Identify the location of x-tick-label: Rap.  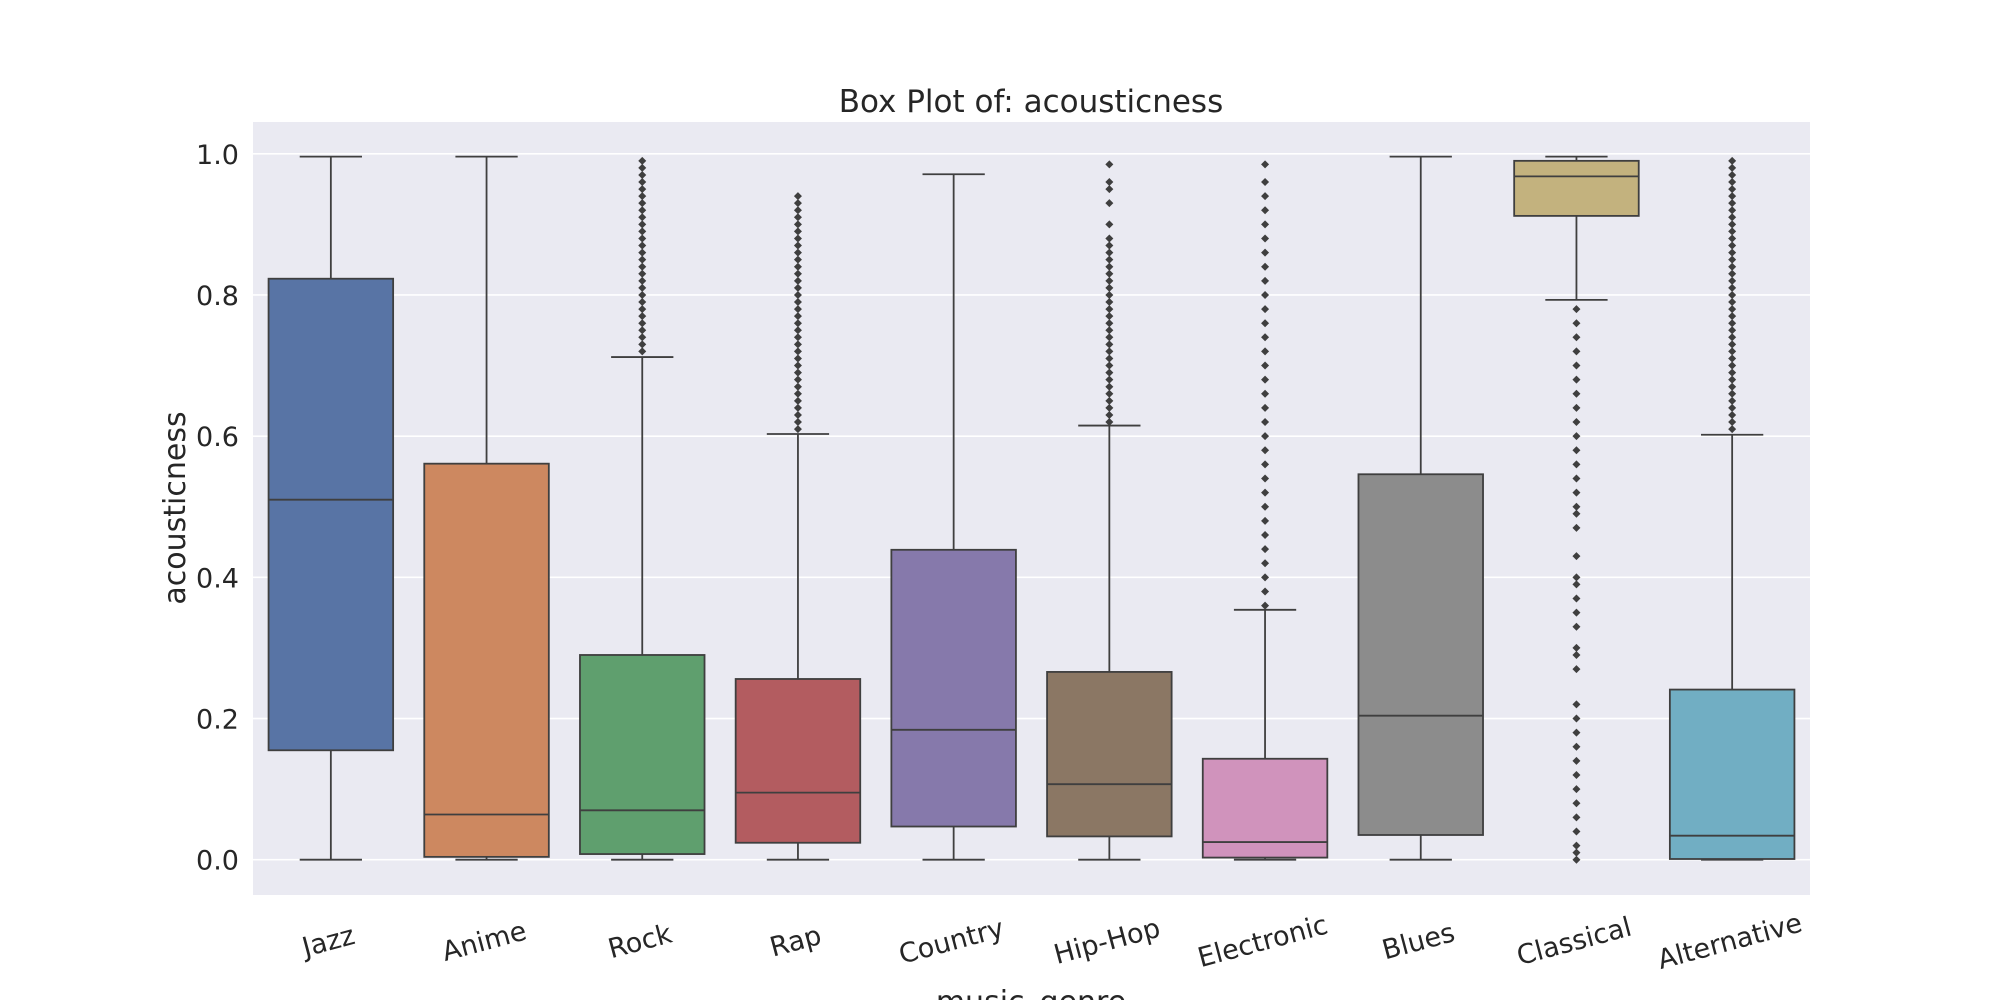
(796, 941).